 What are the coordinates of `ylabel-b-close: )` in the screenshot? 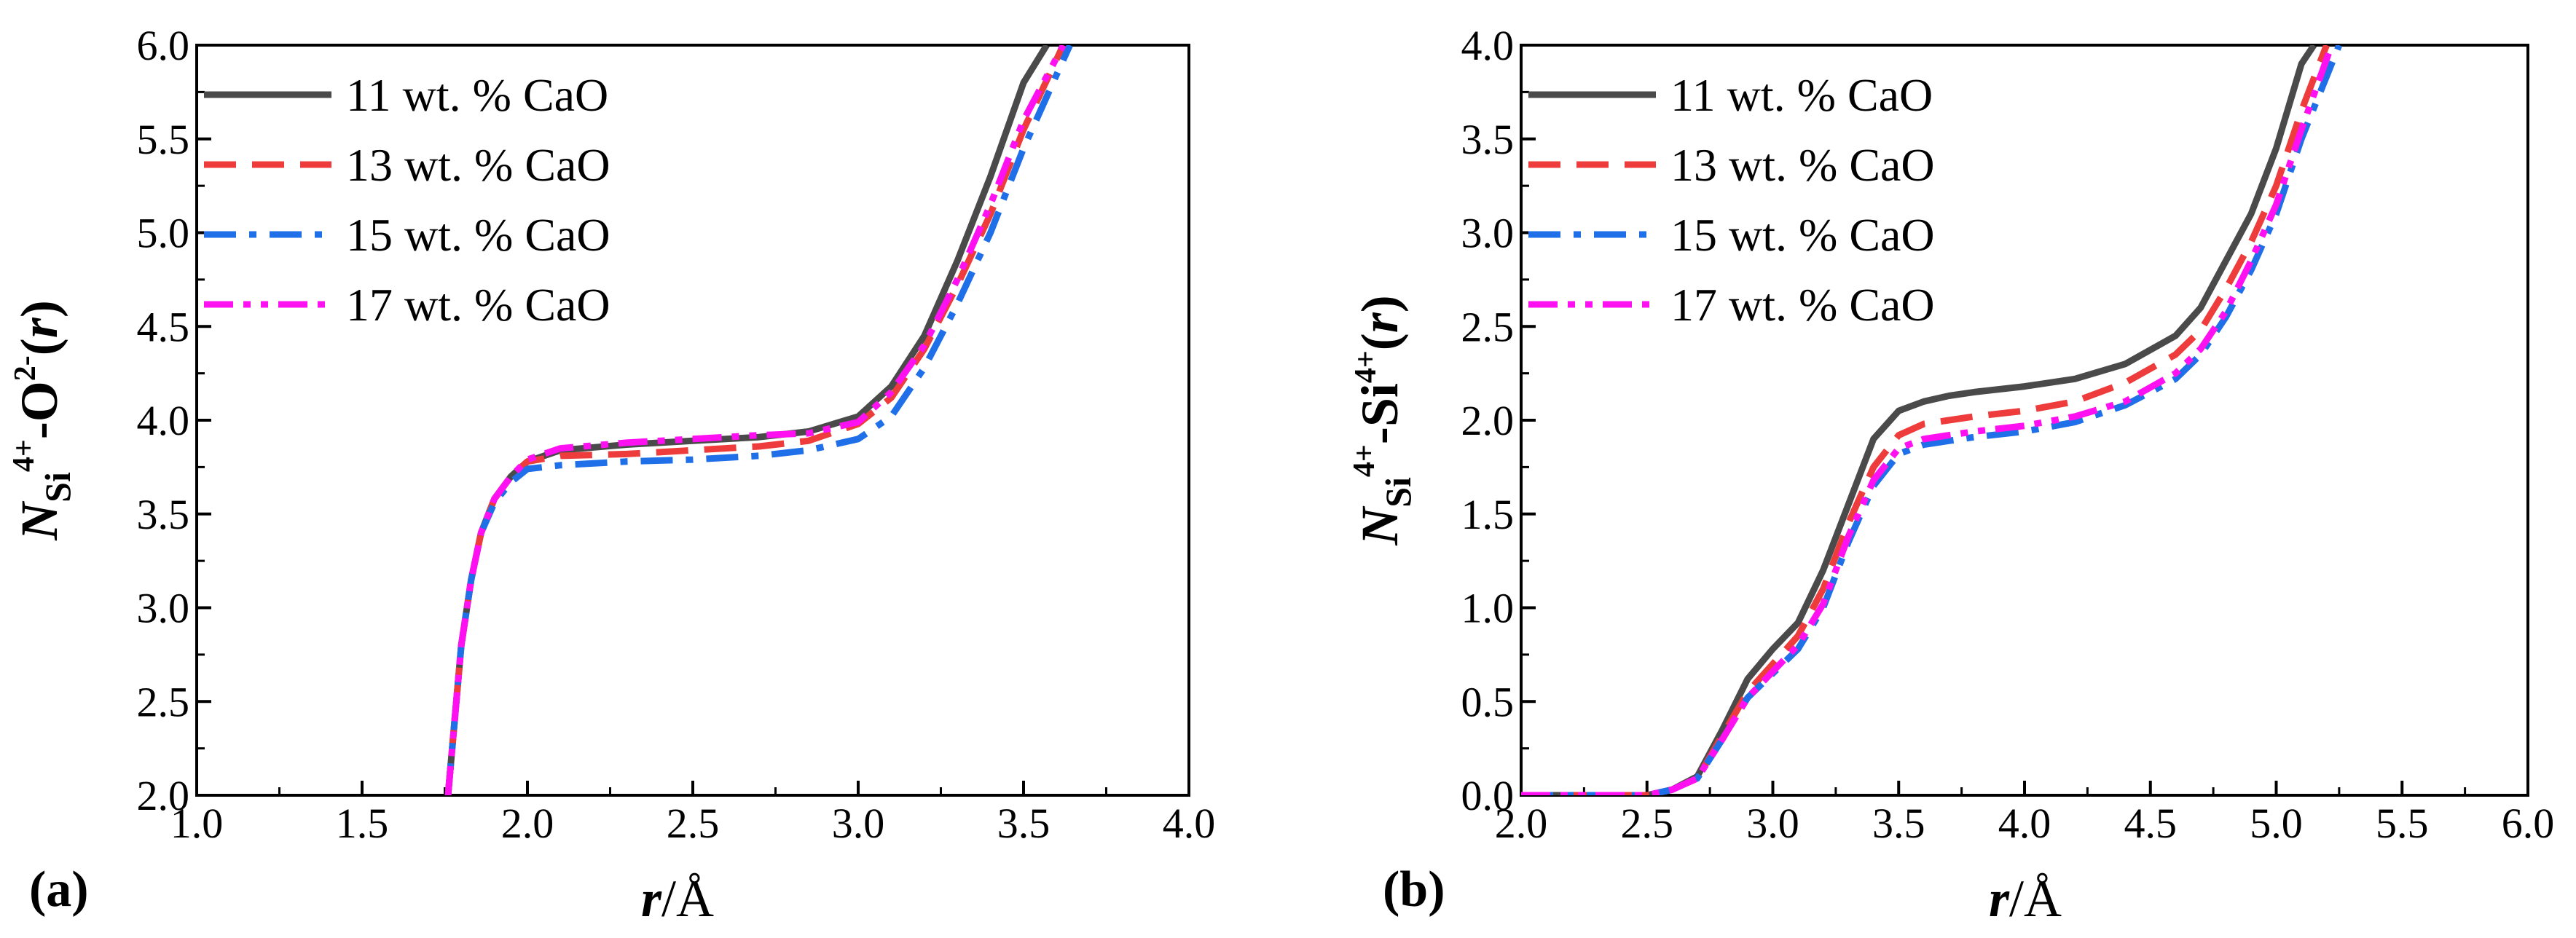 It's located at (1380, 303).